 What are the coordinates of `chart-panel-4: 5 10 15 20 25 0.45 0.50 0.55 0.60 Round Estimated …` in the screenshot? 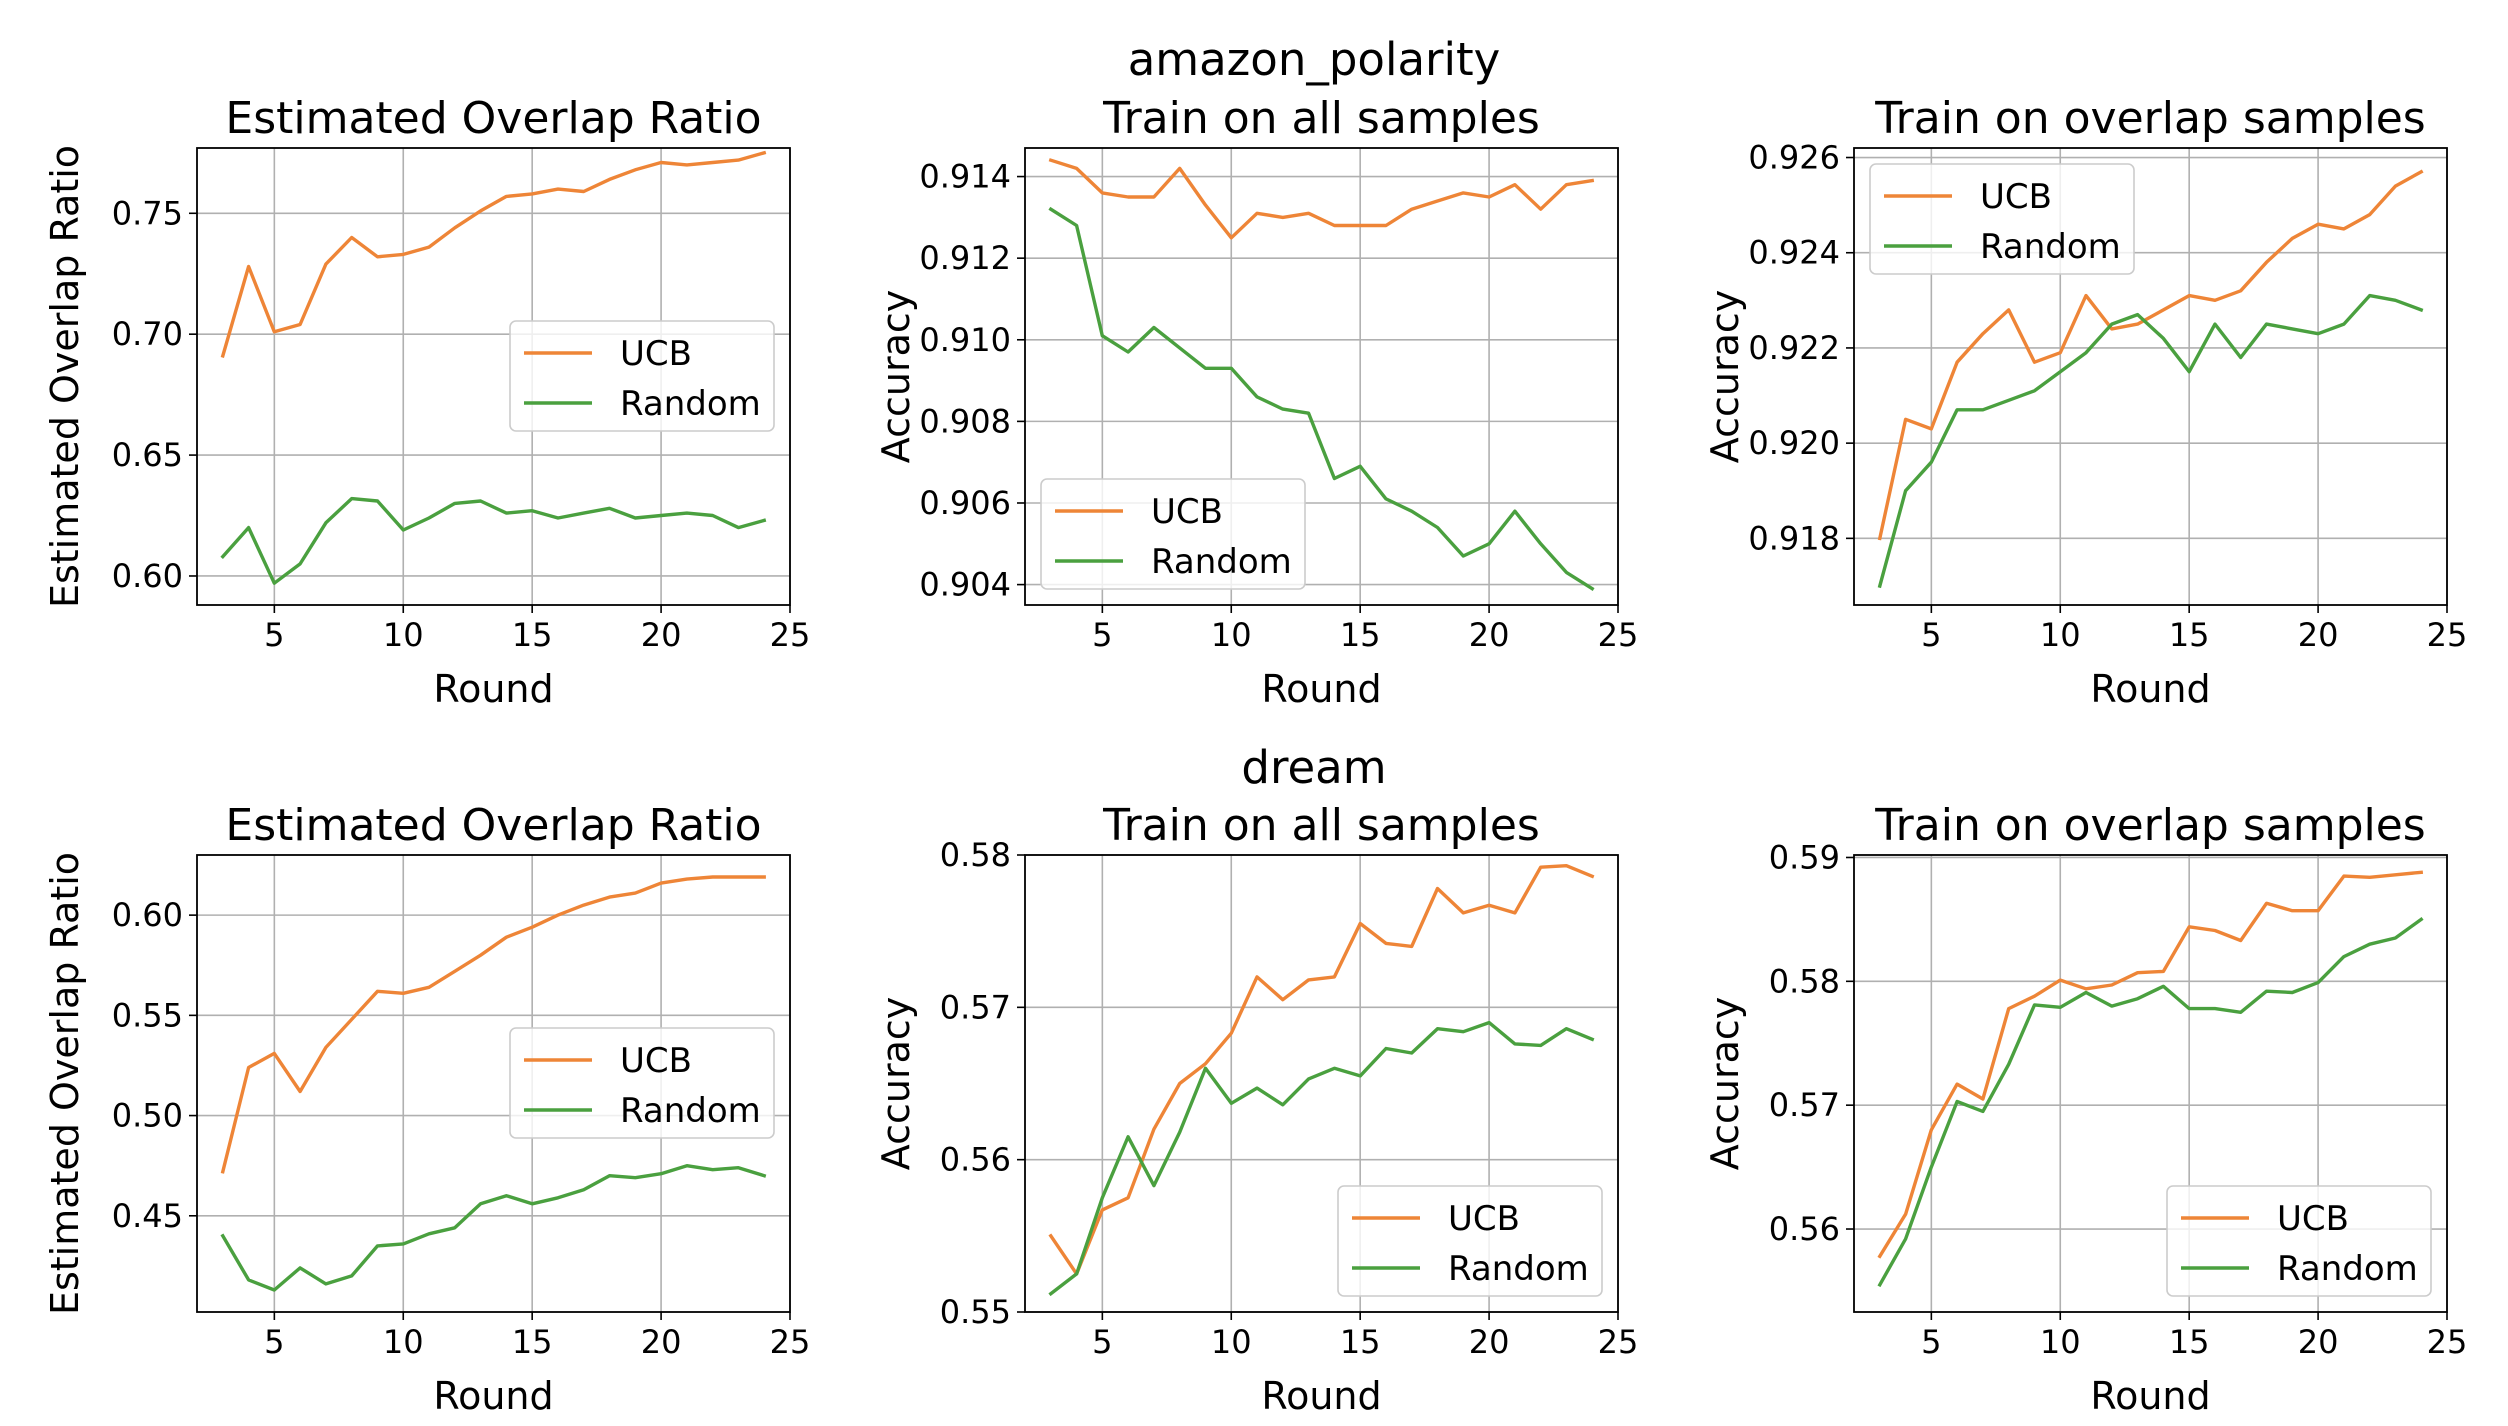 It's located at (426, 1109).